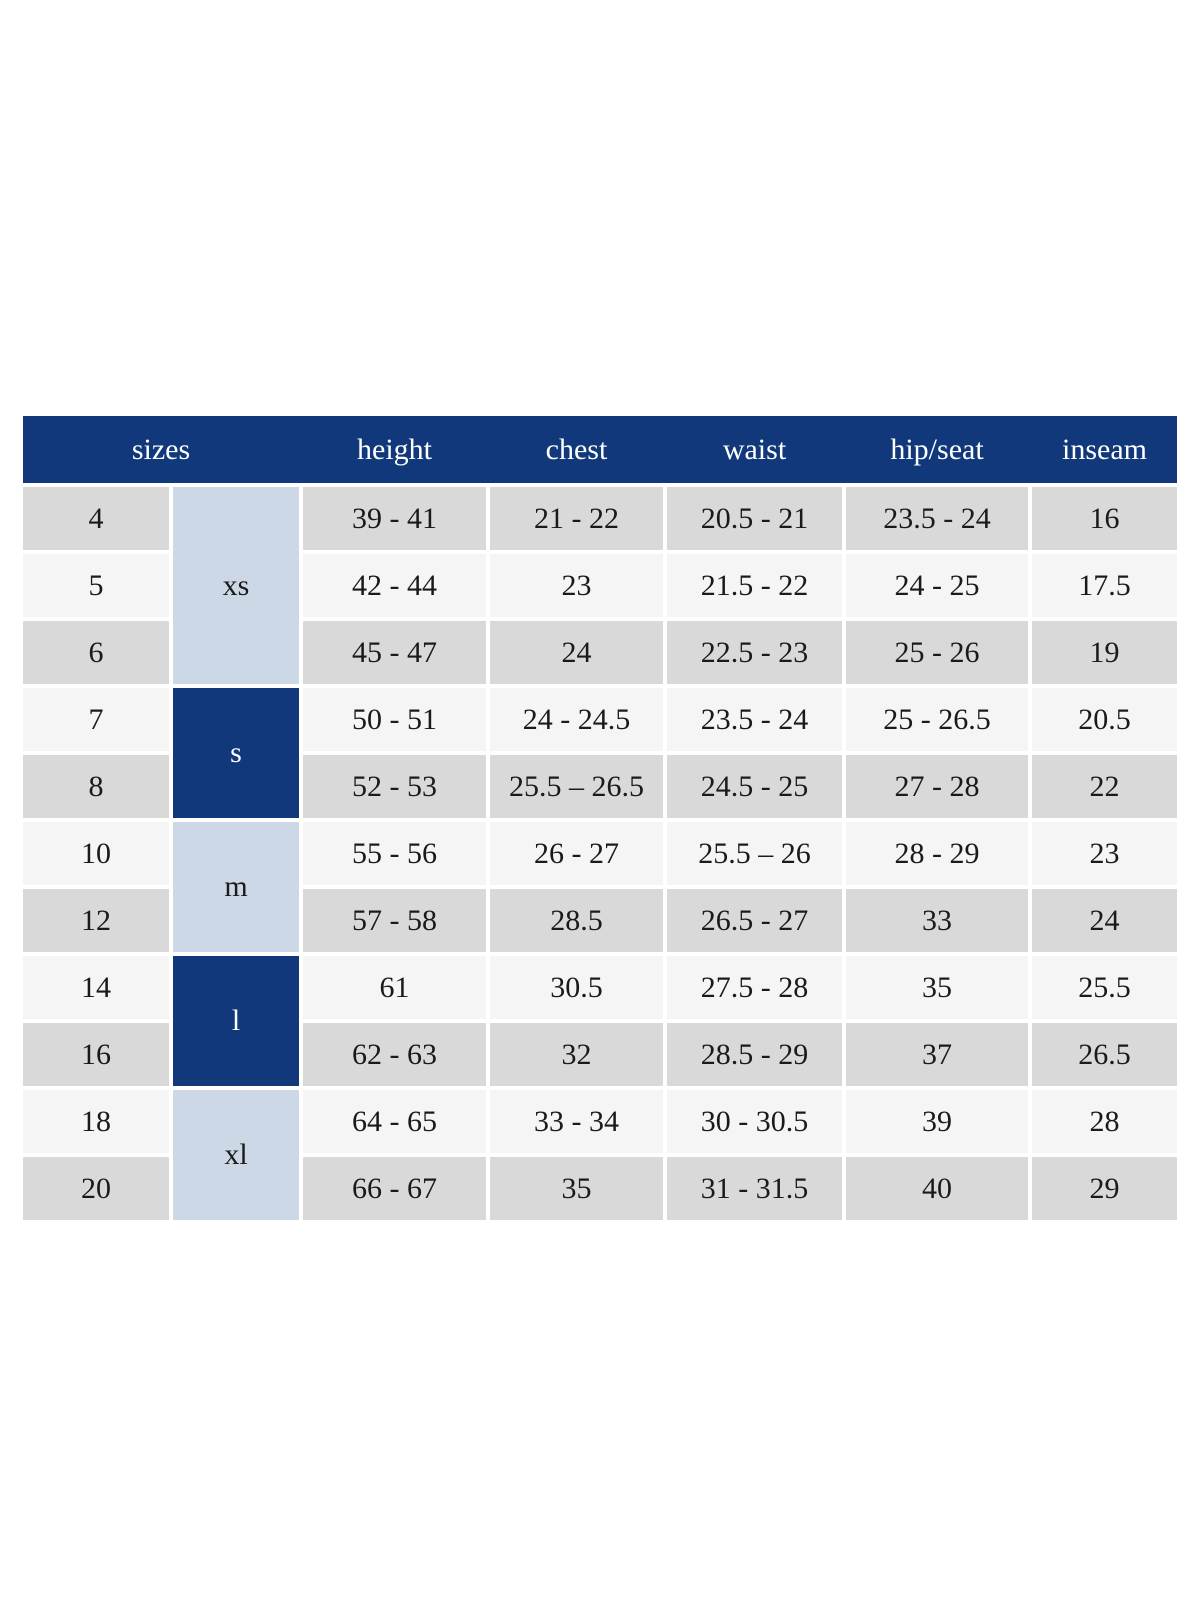 The image size is (1200, 1600). I want to click on hip-seat-cell: 39, so click(937, 1121).